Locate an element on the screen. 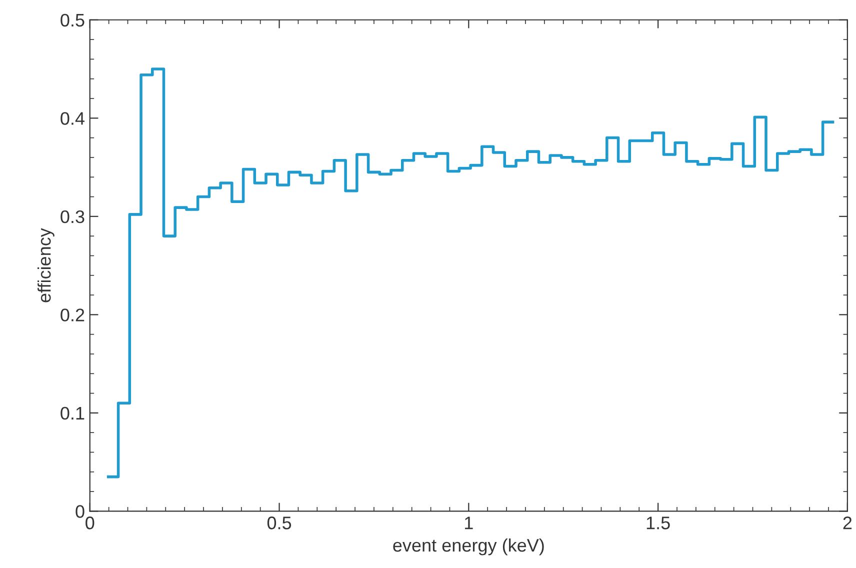 The width and height of the screenshot is (856, 568). x-axis-title: event energy (keV) is located at coordinates (468, 547).